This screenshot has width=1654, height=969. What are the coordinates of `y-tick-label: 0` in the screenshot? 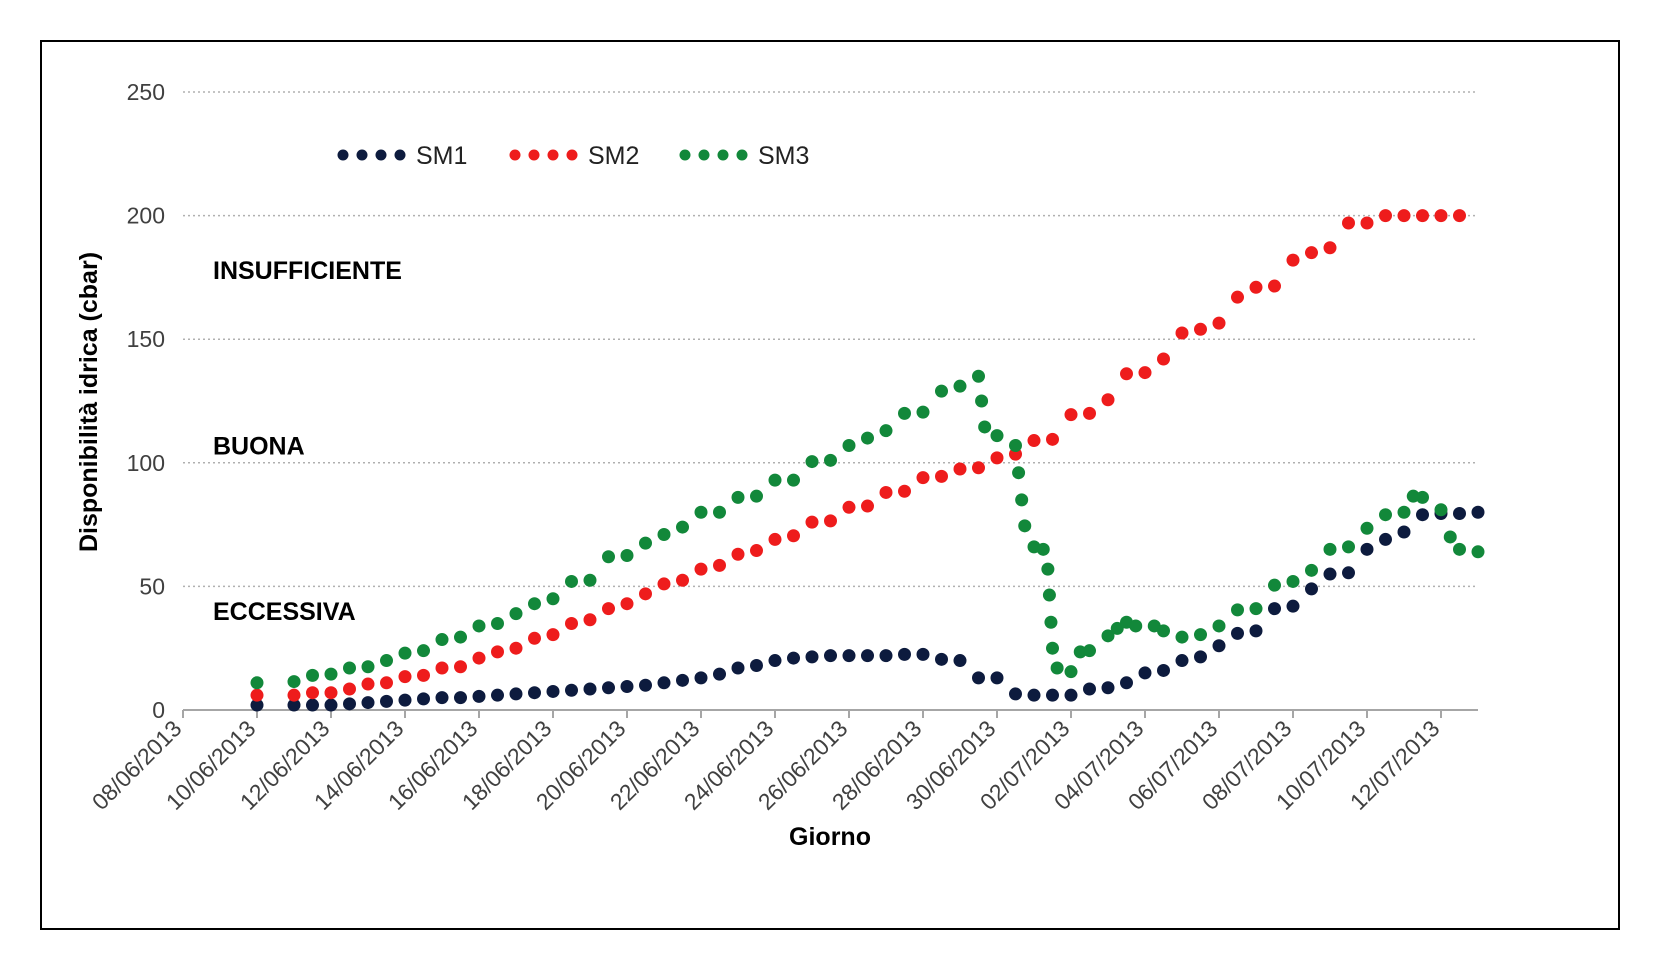 It's located at (158, 710).